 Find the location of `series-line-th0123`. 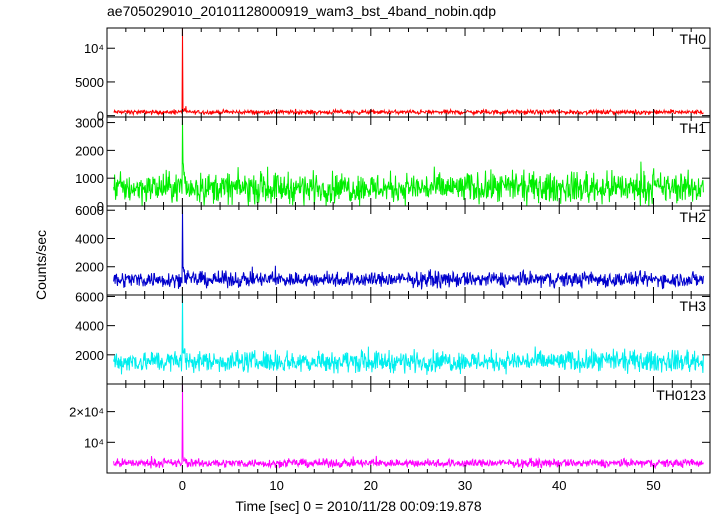

series-line-th0123 is located at coordinates (408, 427).